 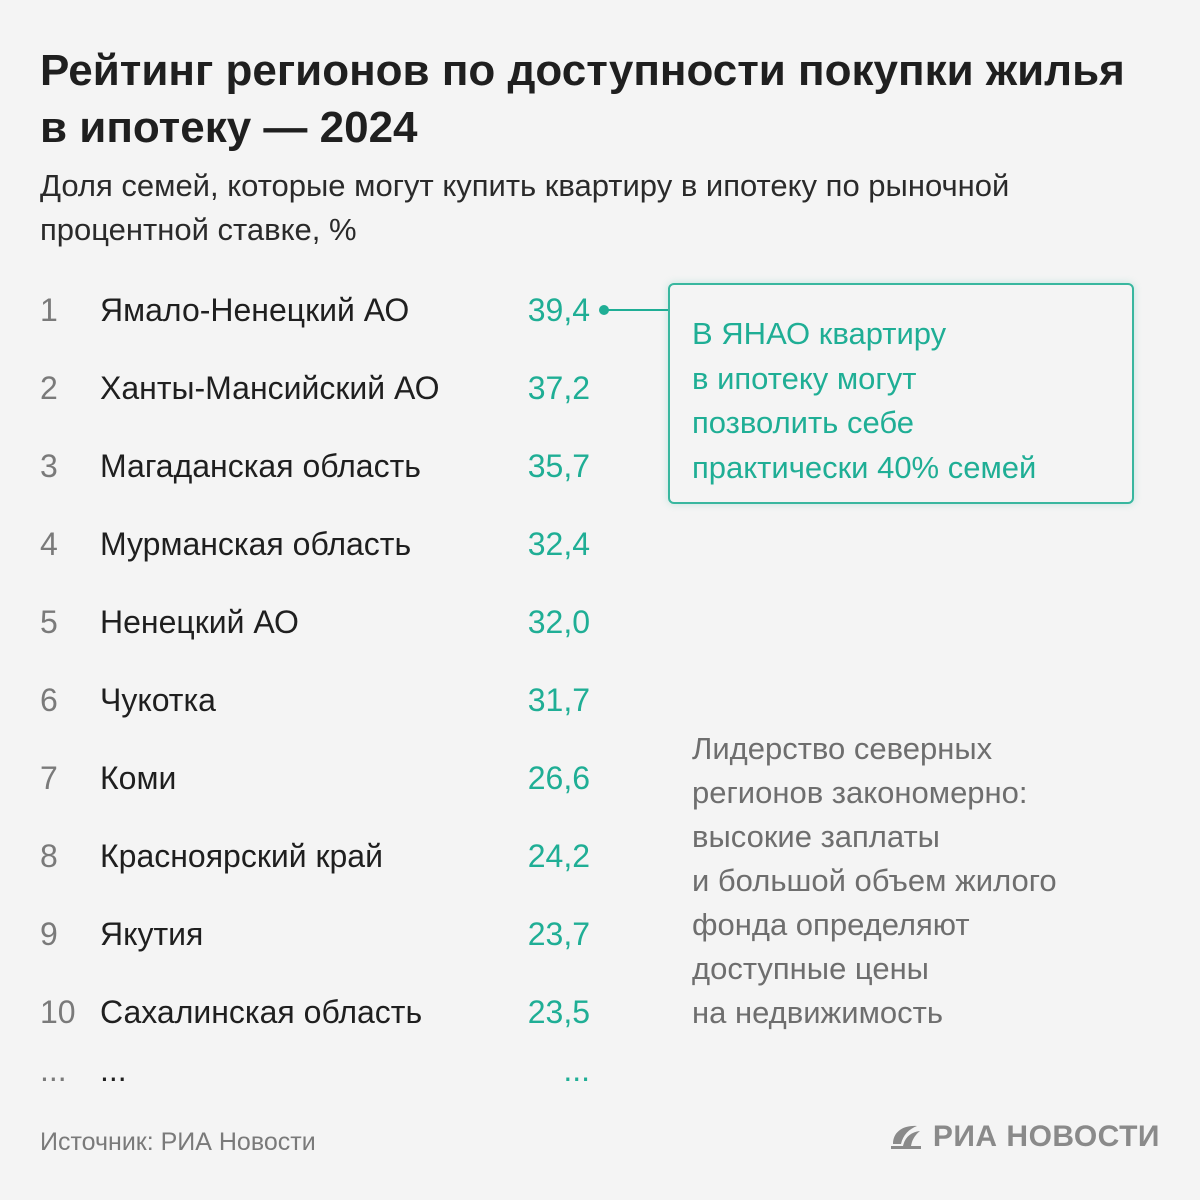 What do you see at coordinates (558, 778) in the screenshot?
I see `row-value: 26,6` at bounding box center [558, 778].